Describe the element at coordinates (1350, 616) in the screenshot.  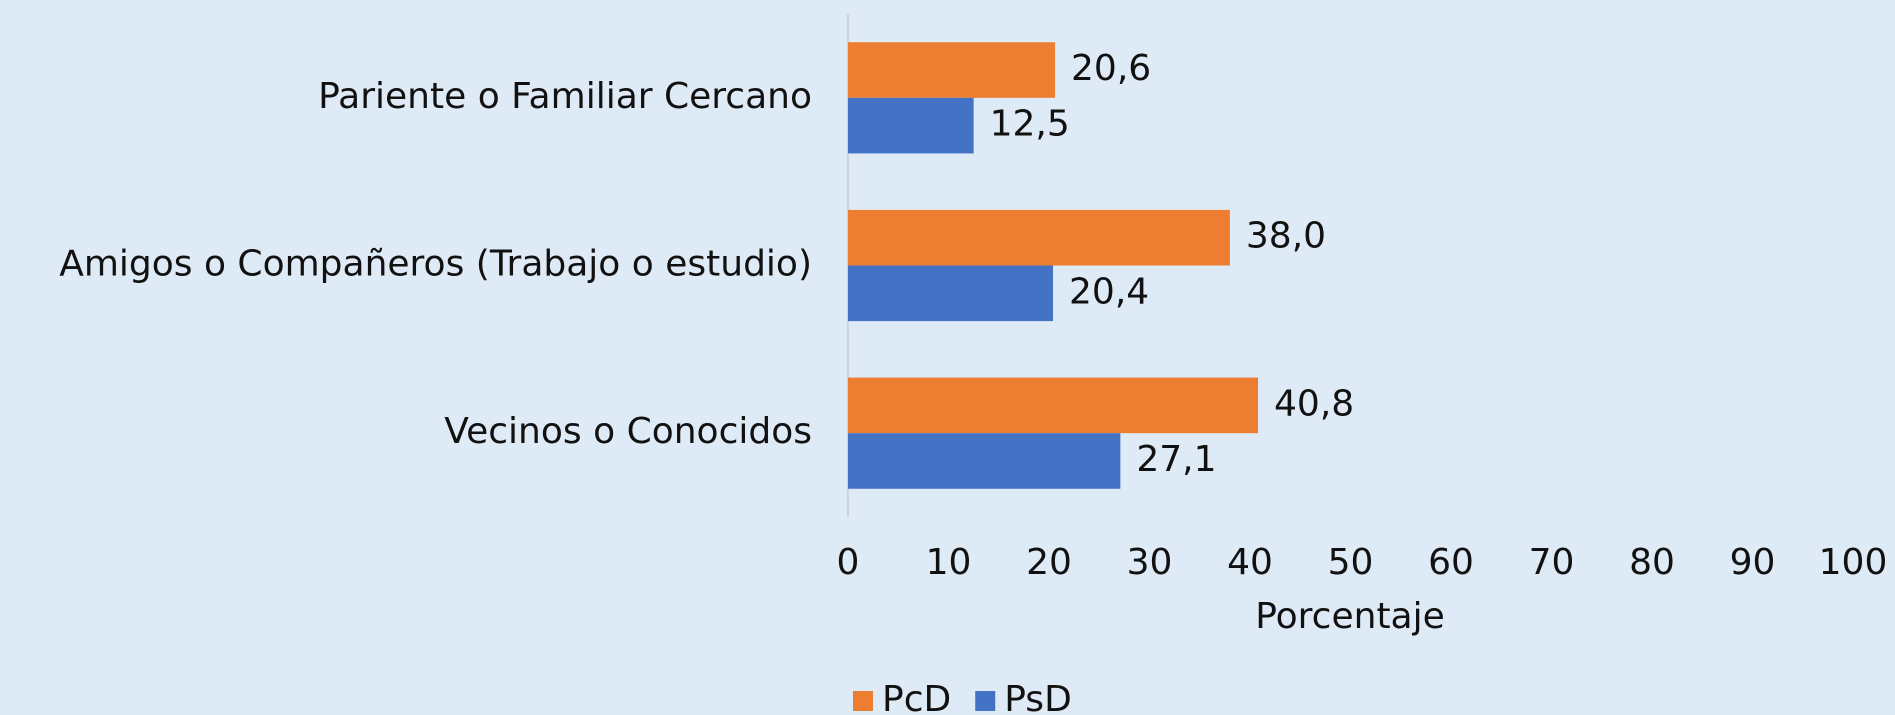
I see `x-axis-title: Porcentaje` at that location.